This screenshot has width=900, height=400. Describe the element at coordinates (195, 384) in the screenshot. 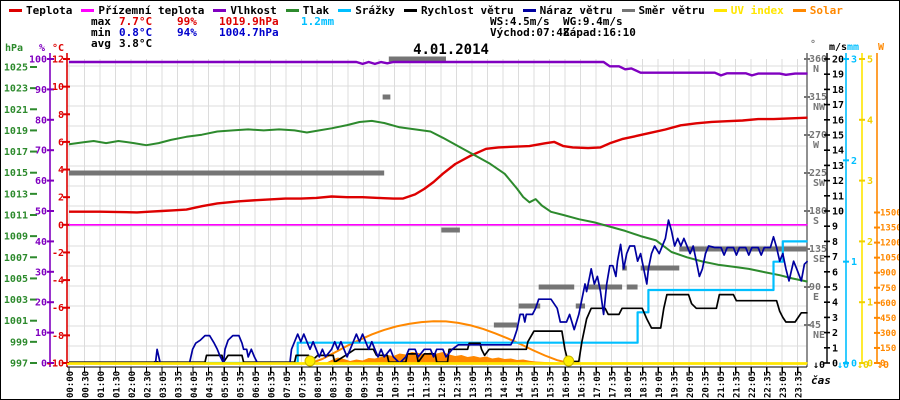

I see `svg-text: 04:05` at that location.